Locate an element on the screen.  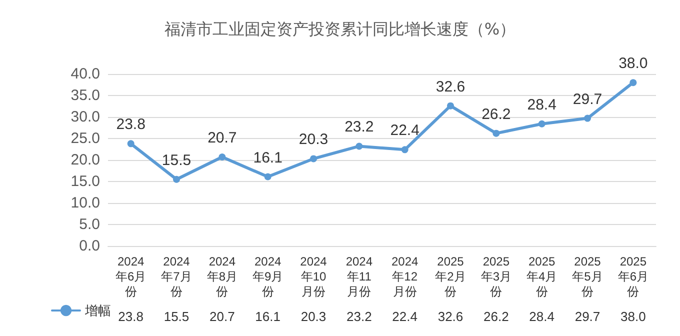
data-label: 15.5 is located at coordinates (177, 316).